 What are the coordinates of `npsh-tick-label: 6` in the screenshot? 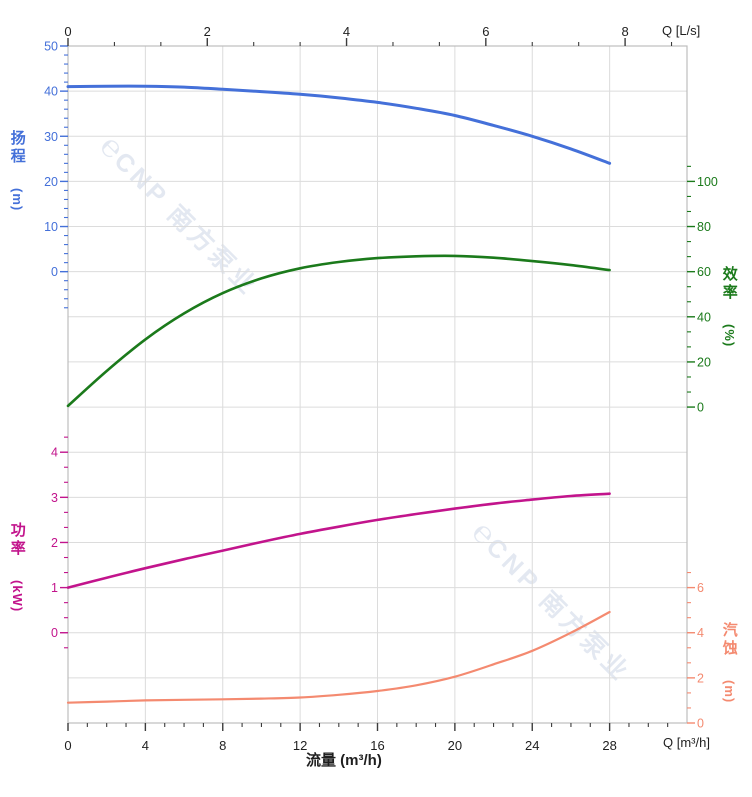 It's located at (700, 588).